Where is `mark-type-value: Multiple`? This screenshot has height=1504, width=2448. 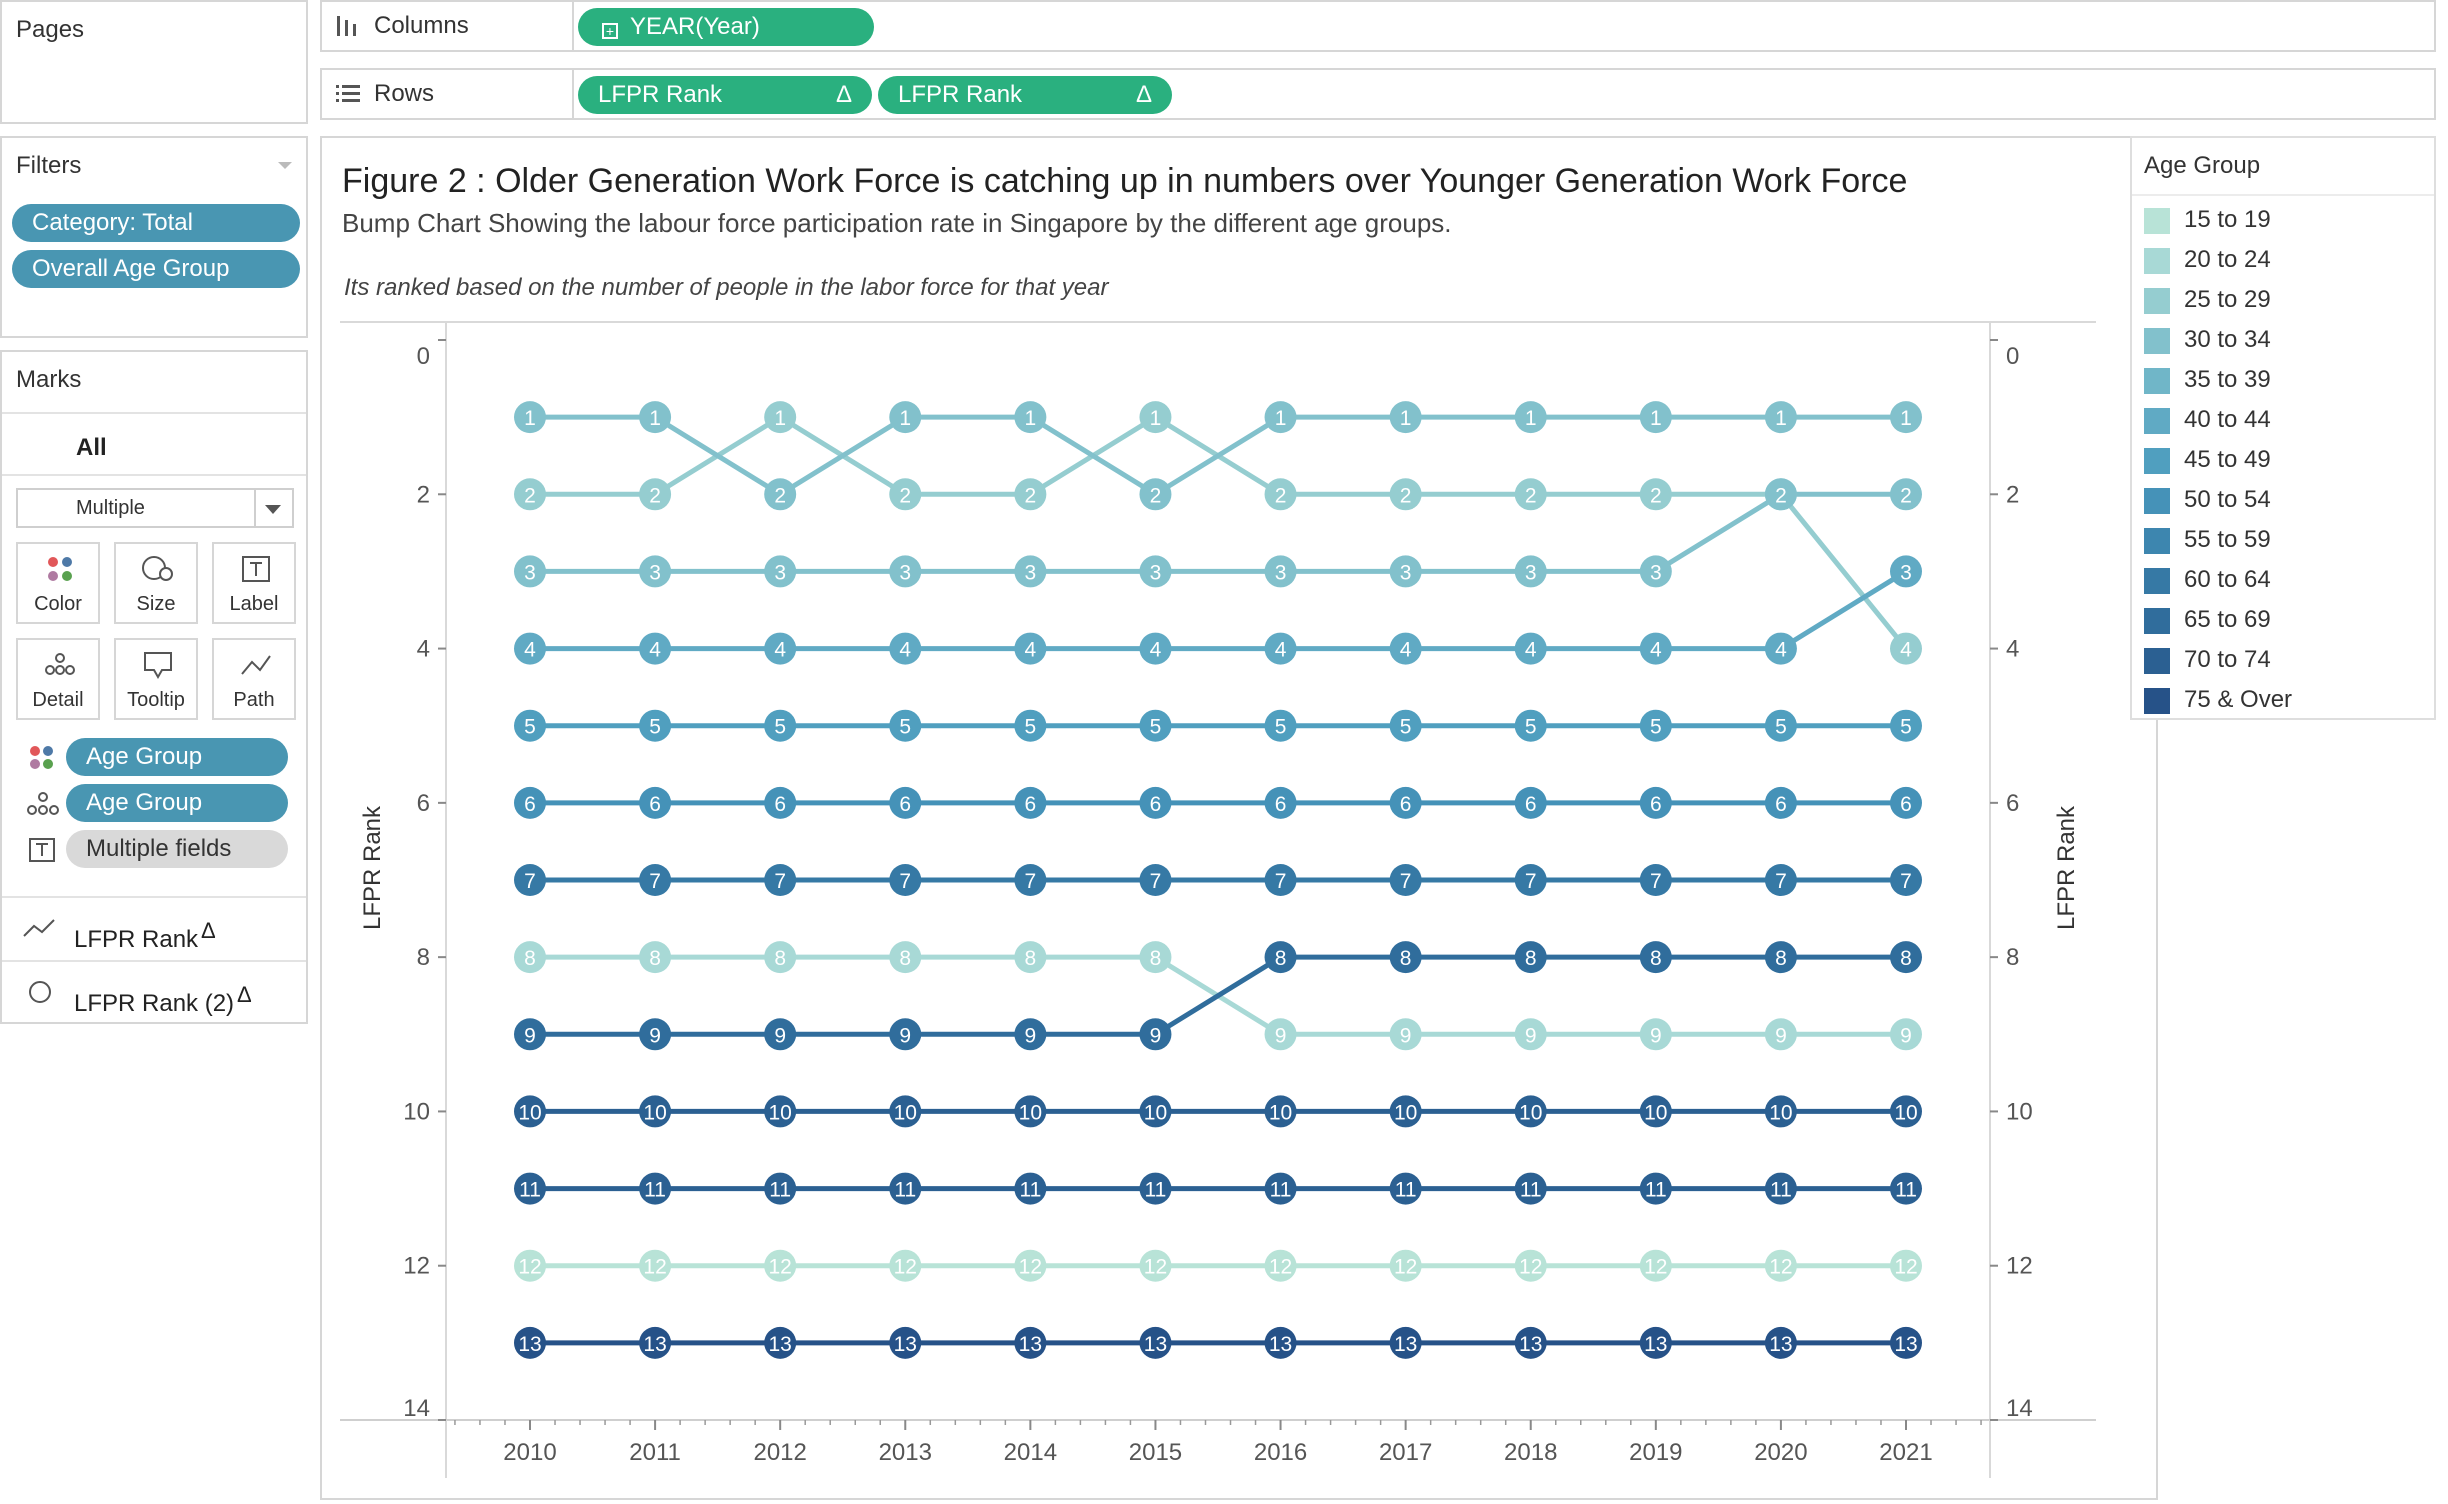 mark-type-value: Multiple is located at coordinates (110, 508).